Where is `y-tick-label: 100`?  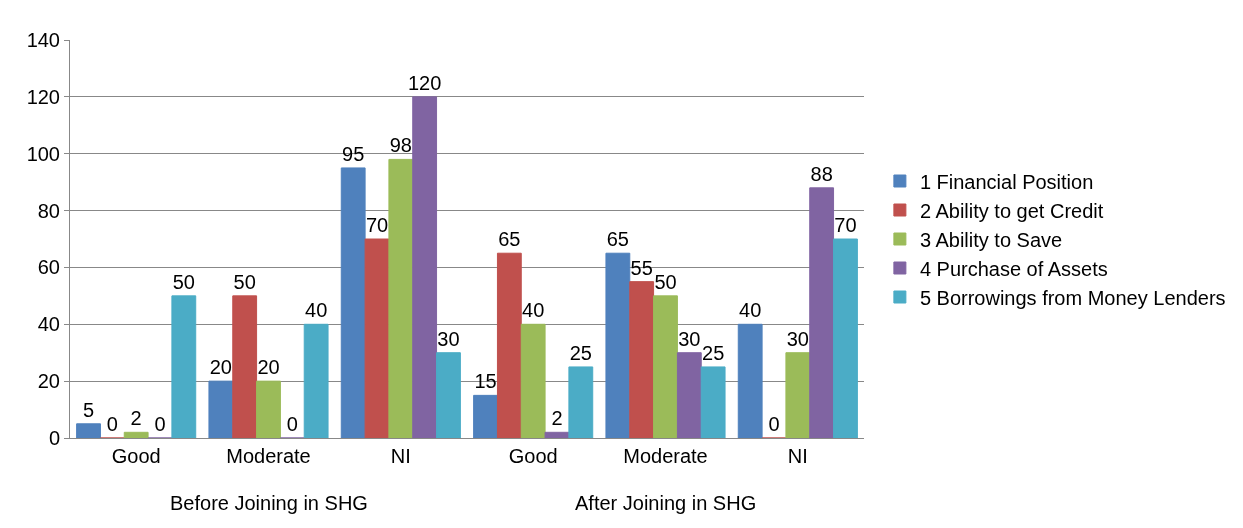 y-tick-label: 100 is located at coordinates (43, 153).